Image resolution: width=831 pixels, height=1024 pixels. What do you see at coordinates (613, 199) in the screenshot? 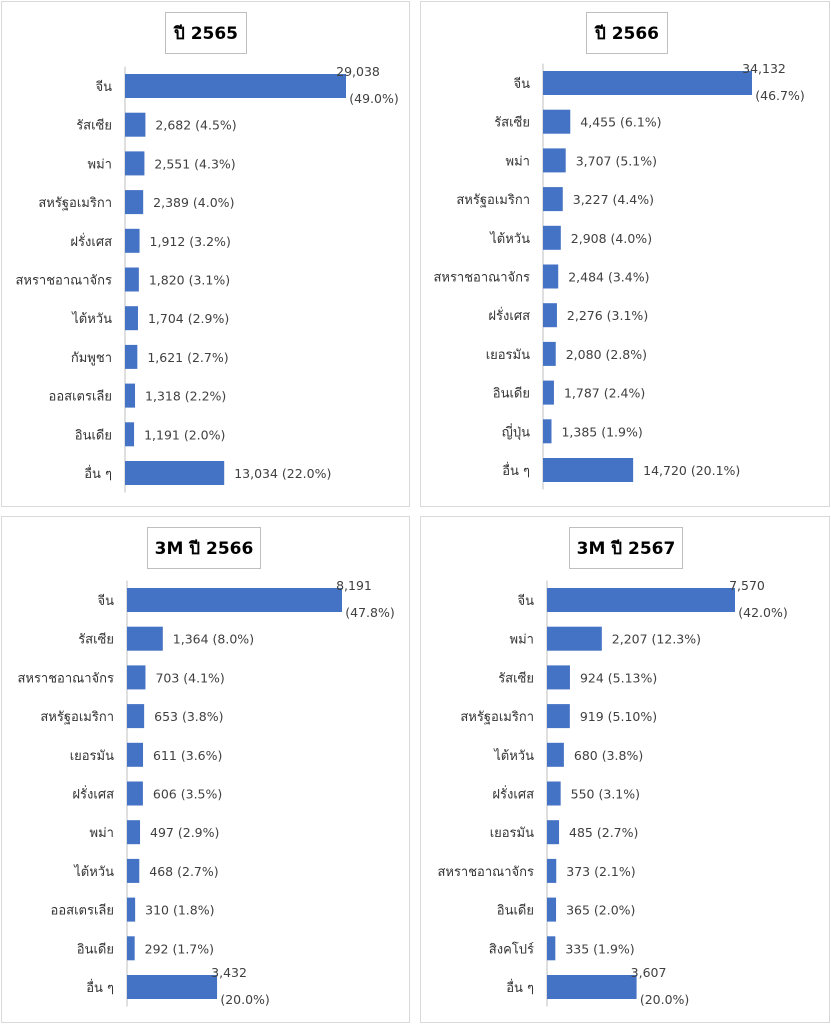
I see `value-label: 3,227 (4.4%)` at bounding box center [613, 199].